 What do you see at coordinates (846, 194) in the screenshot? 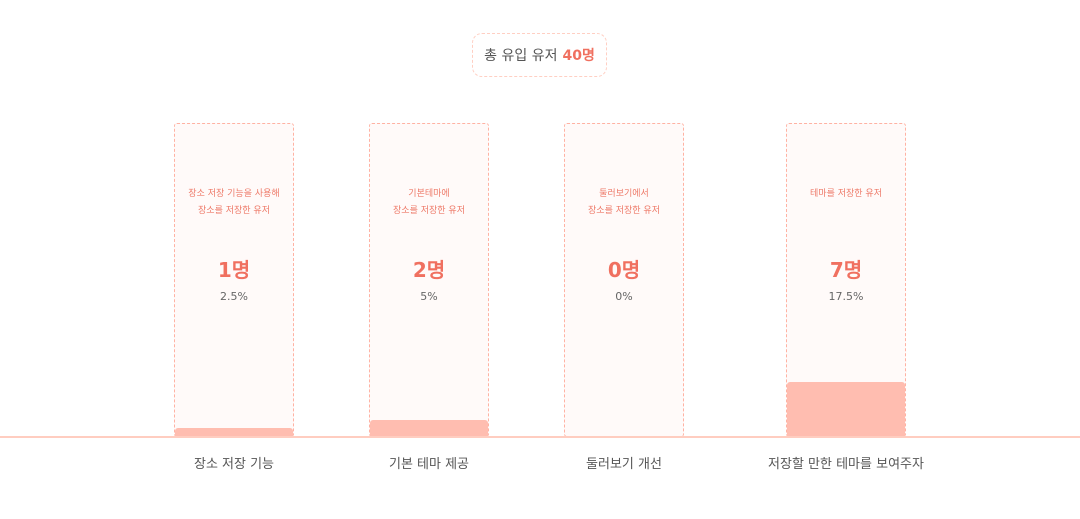
I see `column-description: 테마를 저장한 유저` at bounding box center [846, 194].